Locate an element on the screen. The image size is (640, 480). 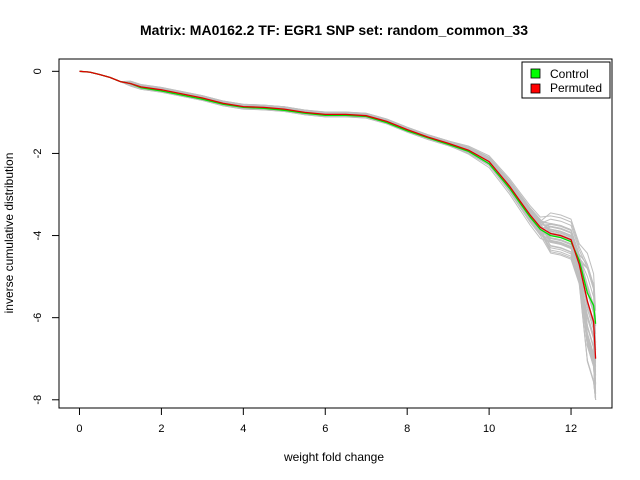
legend-label-permuted: Permuted is located at coordinates (576, 88).